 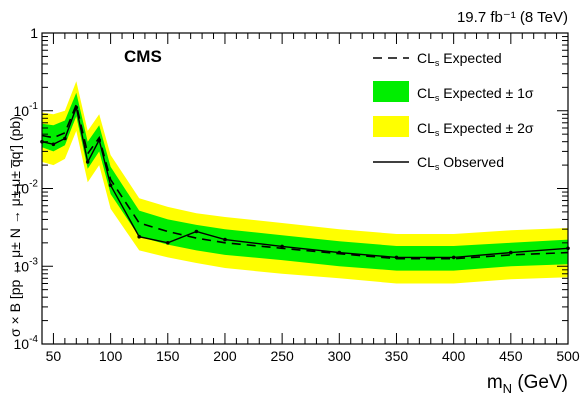 What do you see at coordinates (340, 356) in the screenshot?
I see `x-tick-label: 300` at bounding box center [340, 356].